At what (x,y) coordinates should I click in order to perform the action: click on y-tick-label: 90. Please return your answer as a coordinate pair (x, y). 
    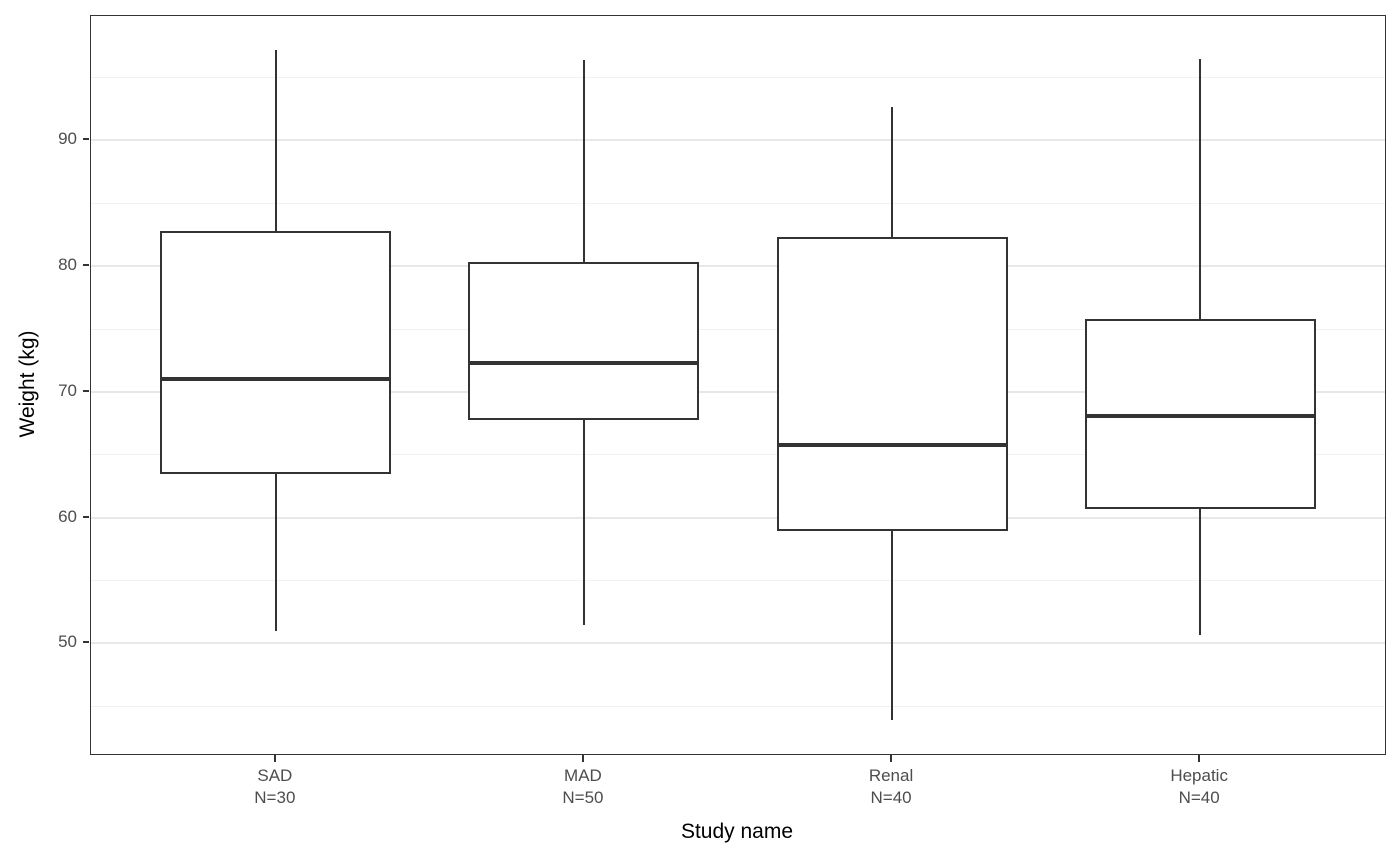
    Looking at the image, I should click on (67, 139).